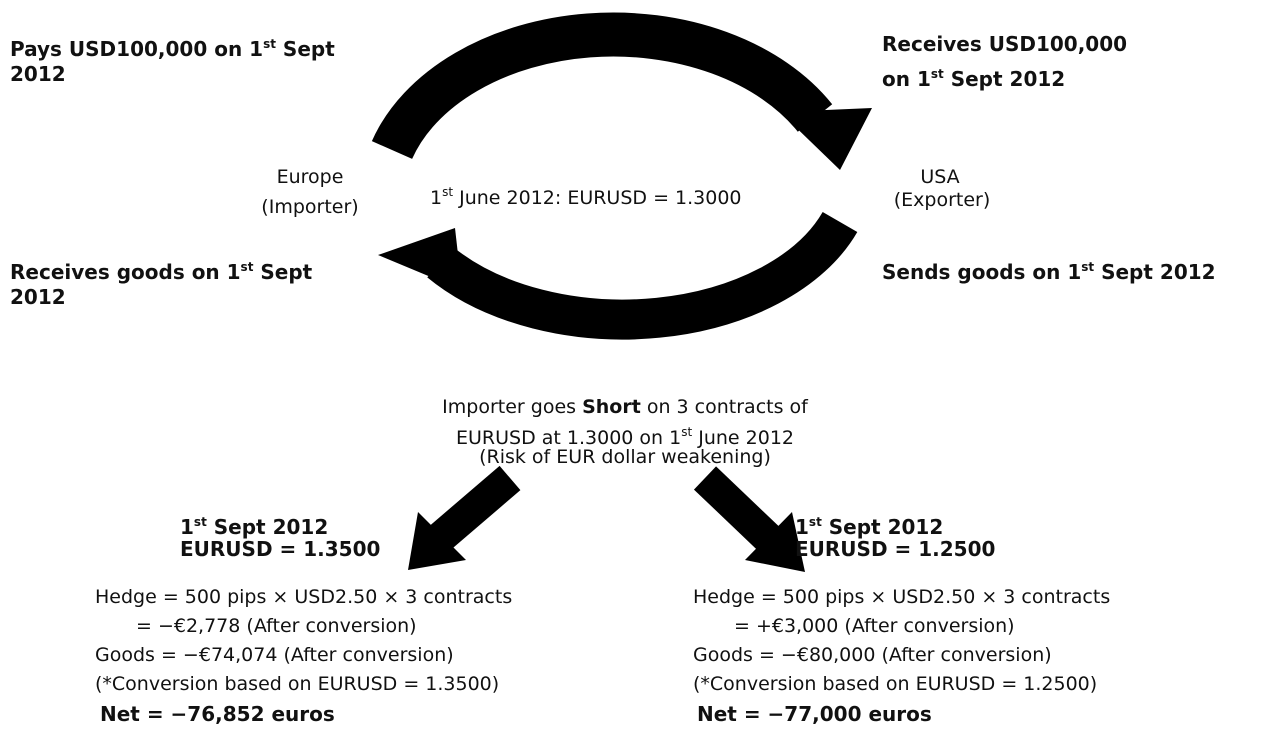 The width and height of the screenshot is (1285, 735). What do you see at coordinates (310, 177) in the screenshot?
I see `node-label: Europe` at bounding box center [310, 177].